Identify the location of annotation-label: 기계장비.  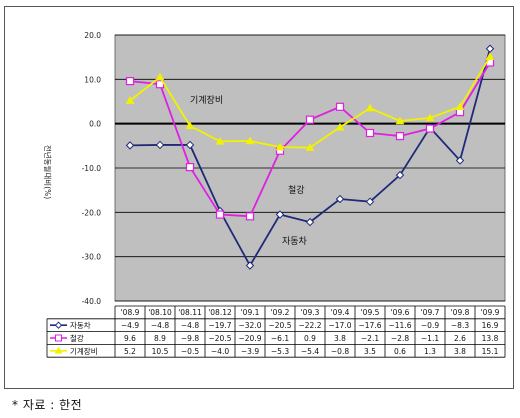
(206, 100).